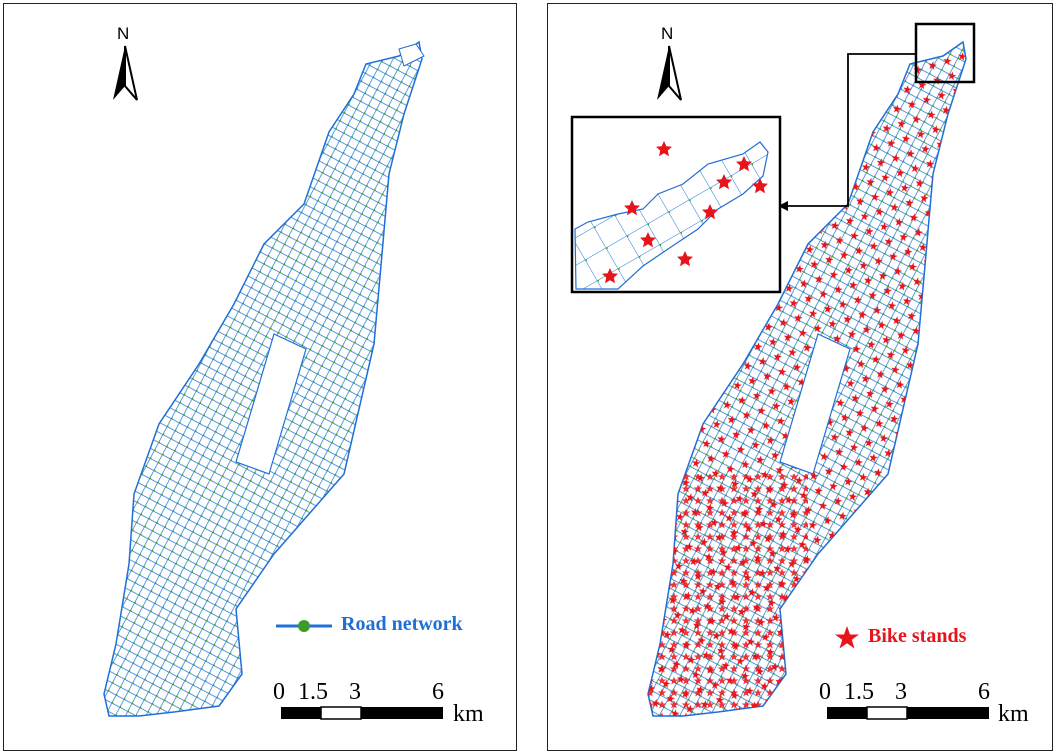  Describe the element at coordinates (685, 212) in the screenshot. I see `inset-bike-stands` at that location.